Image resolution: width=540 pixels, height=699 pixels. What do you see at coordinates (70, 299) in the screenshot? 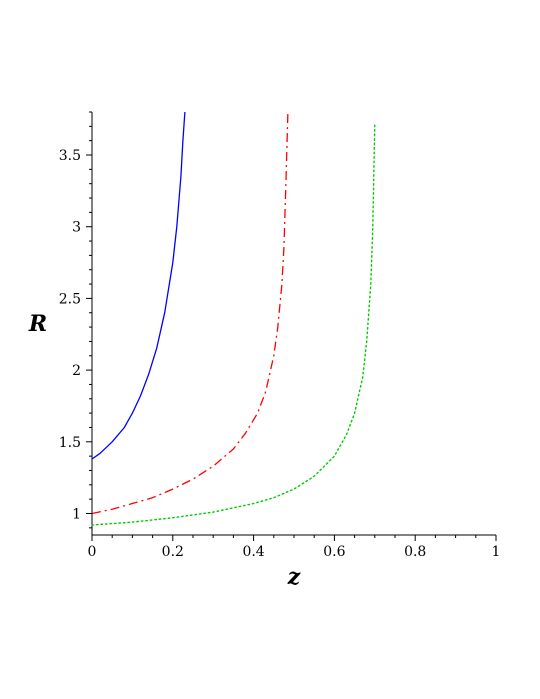
I see `y-tick-label: 2.5` at bounding box center [70, 299].